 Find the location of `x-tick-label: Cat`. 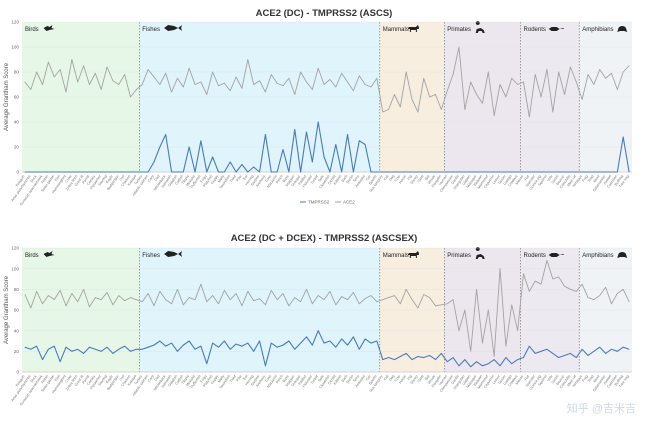

x-tick-label: Cat is located at coordinates (386, 377).